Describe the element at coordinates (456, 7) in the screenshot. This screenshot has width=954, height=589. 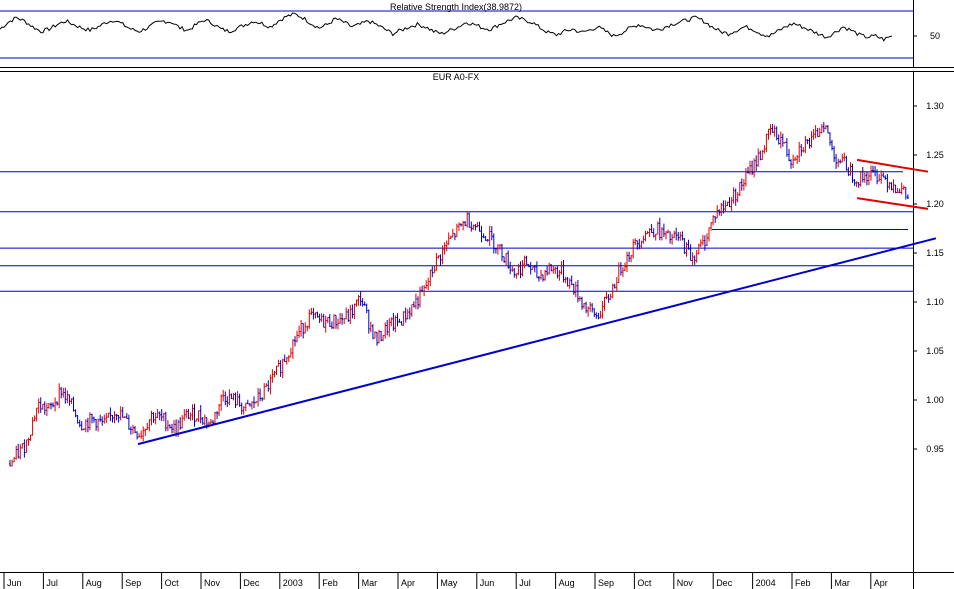
I see `rsi-title: Relative Strength Index(38.9872)` at that location.